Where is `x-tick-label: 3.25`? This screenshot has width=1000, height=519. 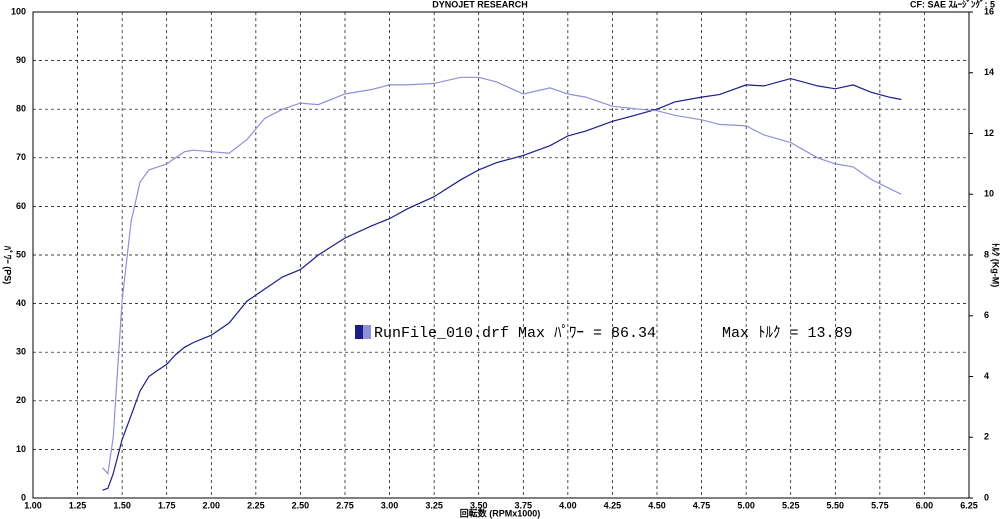 x-tick-label: 3.25 is located at coordinates (434, 505).